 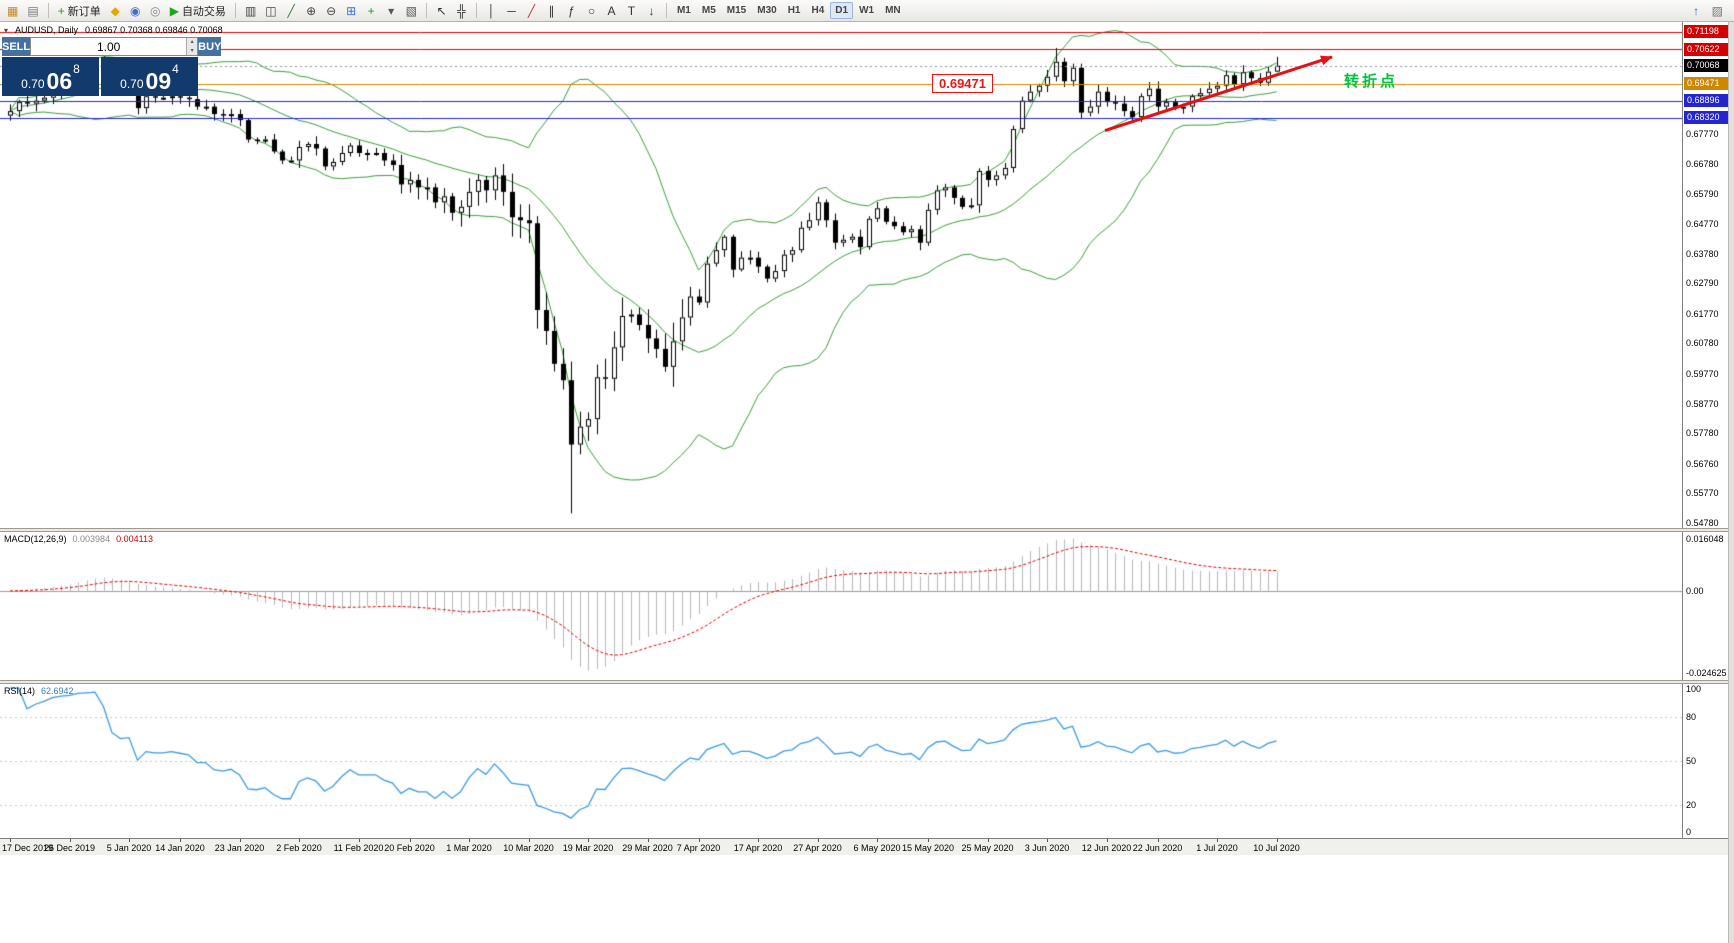 What do you see at coordinates (818, 10) in the screenshot?
I see `timeframe-h4-button: H4` at bounding box center [818, 10].